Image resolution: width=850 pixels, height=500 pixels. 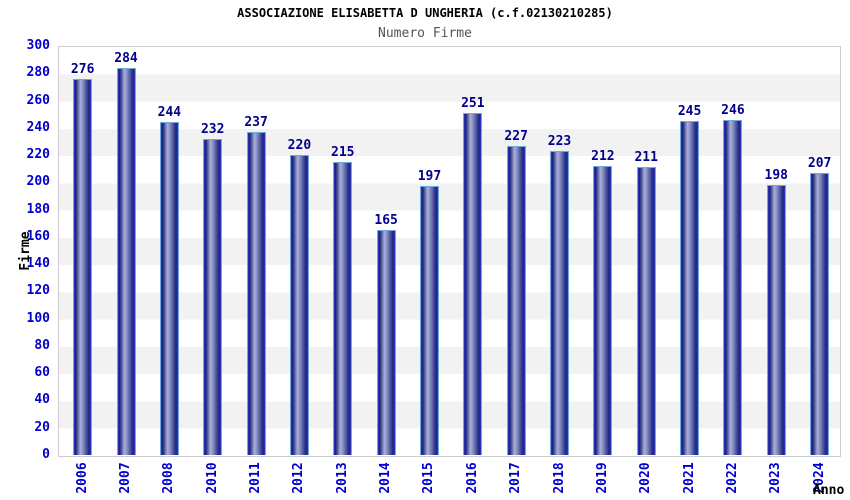 What do you see at coordinates (42, 345) in the screenshot?
I see `y-tick-label: 80` at bounding box center [42, 345].